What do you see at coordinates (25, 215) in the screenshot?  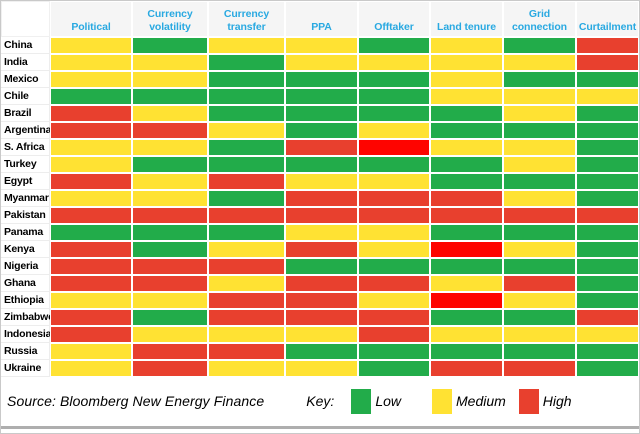 I see `row-label: Pakistan` at bounding box center [25, 215].